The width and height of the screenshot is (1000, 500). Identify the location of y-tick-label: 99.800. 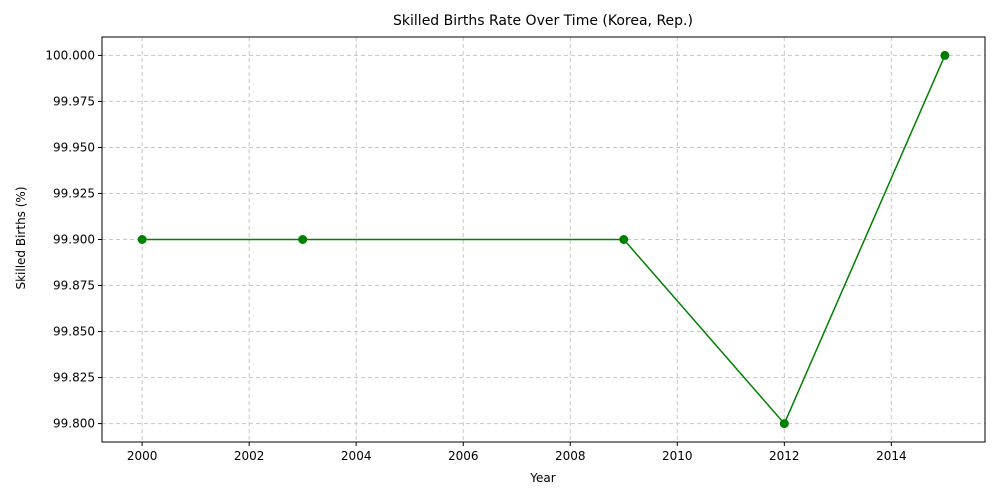
(74, 424).